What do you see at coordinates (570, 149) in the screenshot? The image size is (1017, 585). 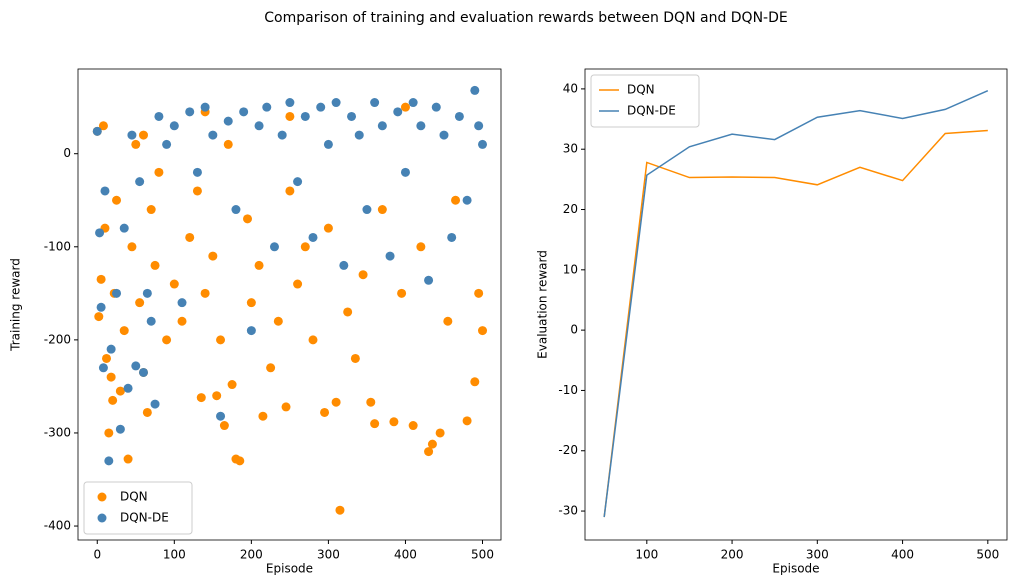 I see `y-tick-label: 30` at bounding box center [570, 149].